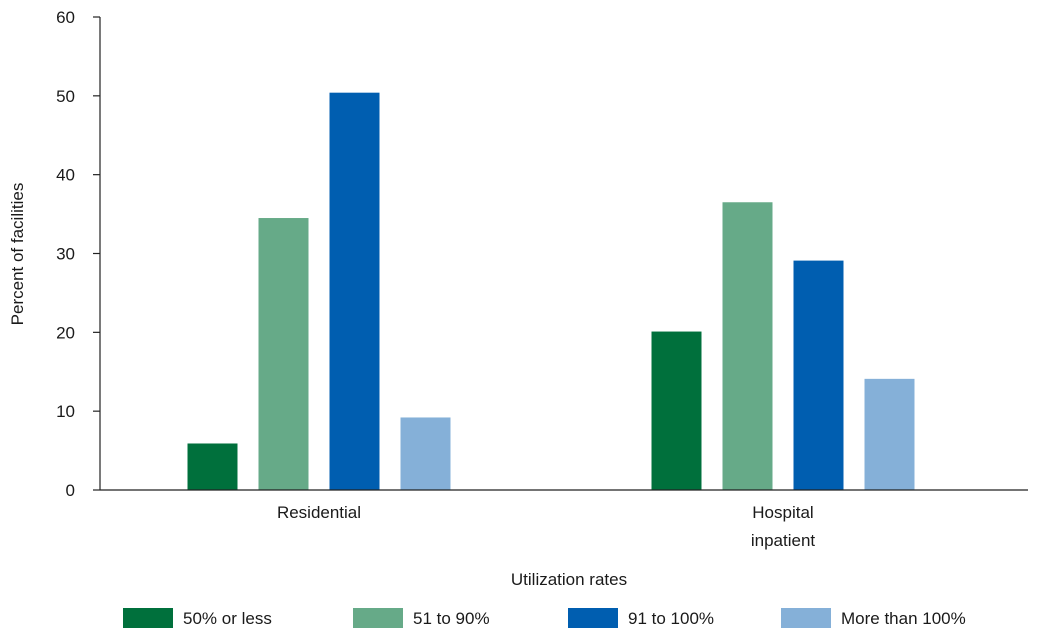 The height and width of the screenshot is (631, 1038). I want to click on legend-label: More than 100%, so click(903, 618).